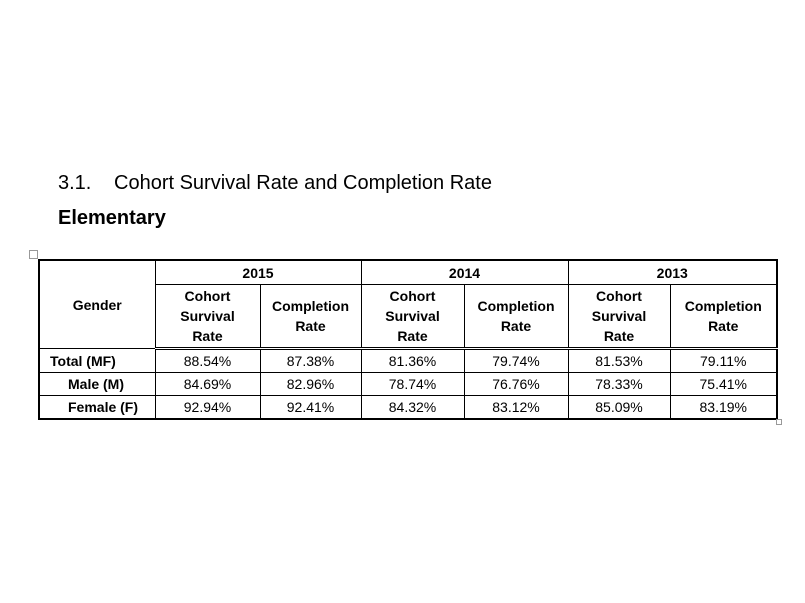 The image size is (805, 603). Describe the element at coordinates (207, 407) in the screenshot. I see `cell: 92.94%` at that location.